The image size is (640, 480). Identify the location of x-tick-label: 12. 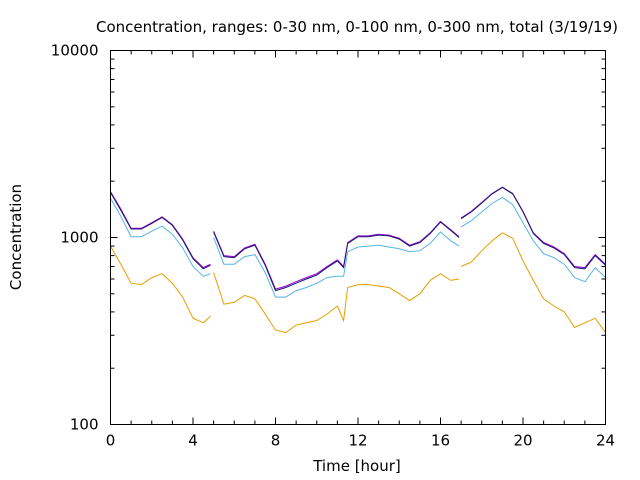
(357, 441).